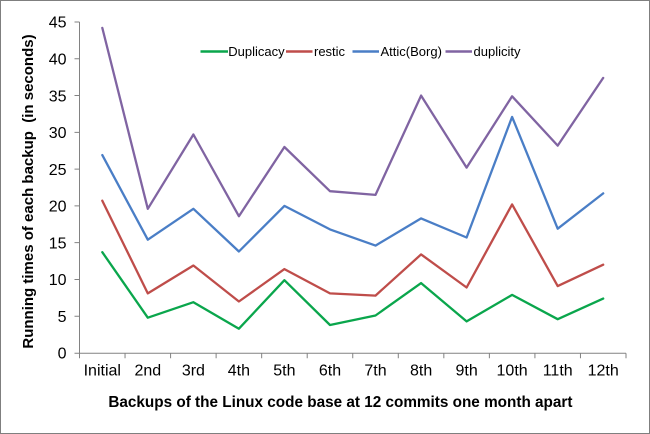  Describe the element at coordinates (58, 170) in the screenshot. I see `svg-text: 25` at that location.